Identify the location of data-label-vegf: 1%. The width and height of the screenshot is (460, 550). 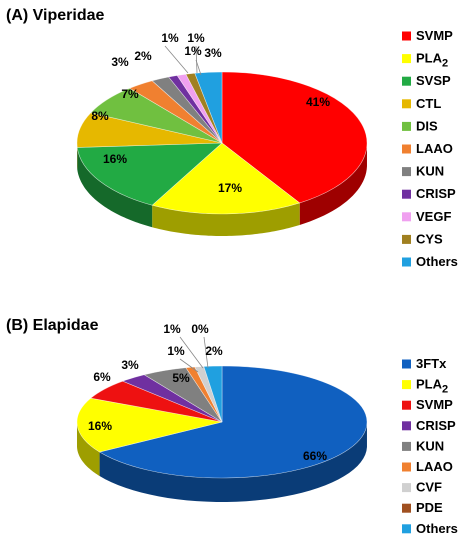
(196, 38).